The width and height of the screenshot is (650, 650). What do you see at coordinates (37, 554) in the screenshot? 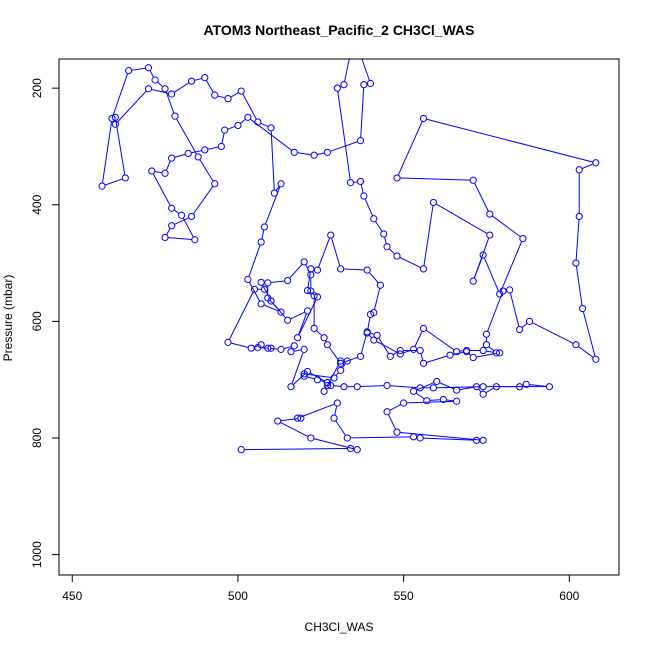
I see `y-tick-label: 1000` at bounding box center [37, 554].